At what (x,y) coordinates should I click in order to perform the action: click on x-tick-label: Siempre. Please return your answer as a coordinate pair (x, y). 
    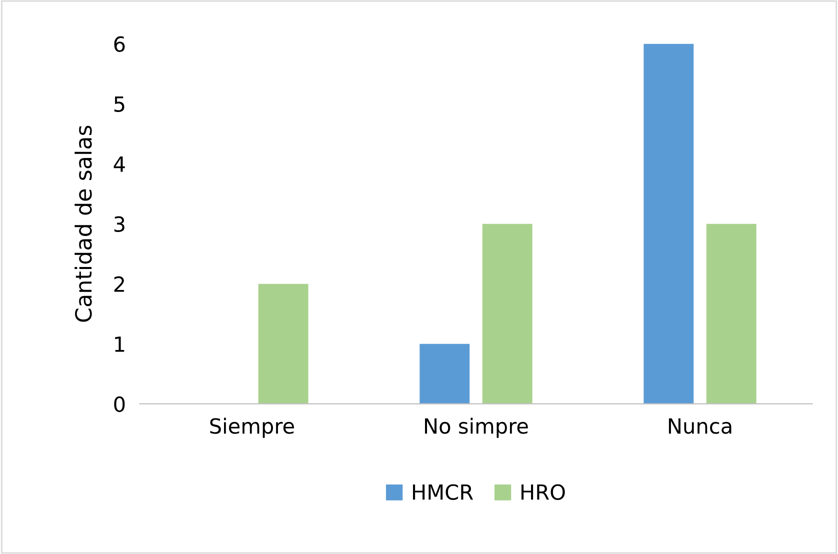
    Looking at the image, I should click on (252, 428).